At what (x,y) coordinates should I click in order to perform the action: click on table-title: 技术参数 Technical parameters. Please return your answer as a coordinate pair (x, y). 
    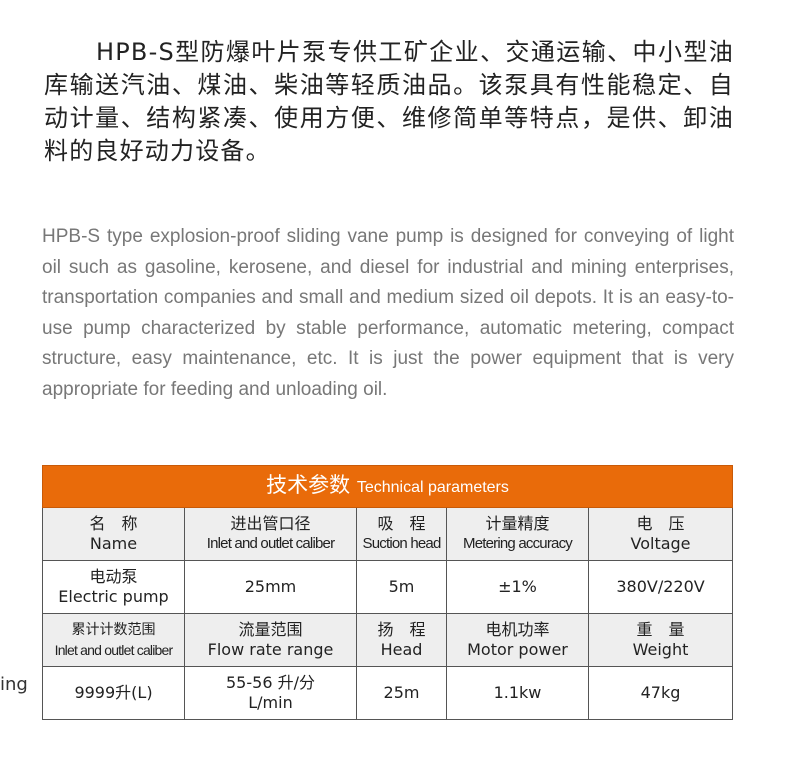
    Looking at the image, I should click on (387, 486).